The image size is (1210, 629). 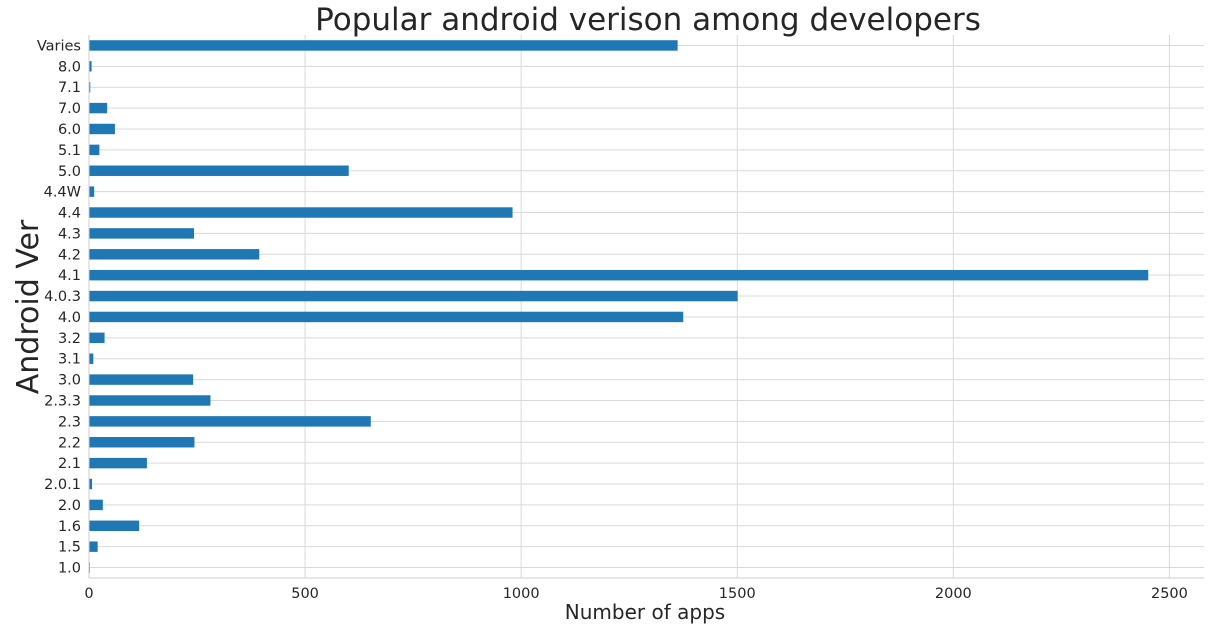 What do you see at coordinates (69, 339) in the screenshot?
I see `y-tick-label: 3.2` at bounding box center [69, 339].